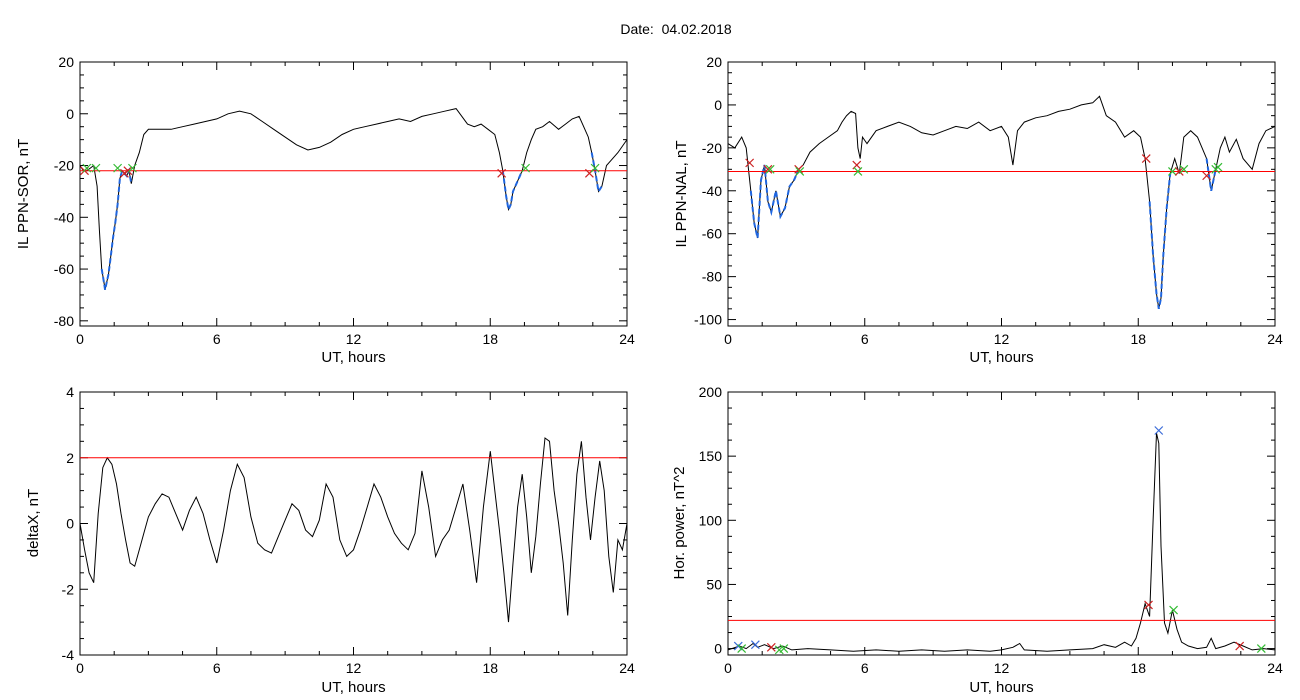  I want to click on y-tick-label: 100, so click(711, 520).